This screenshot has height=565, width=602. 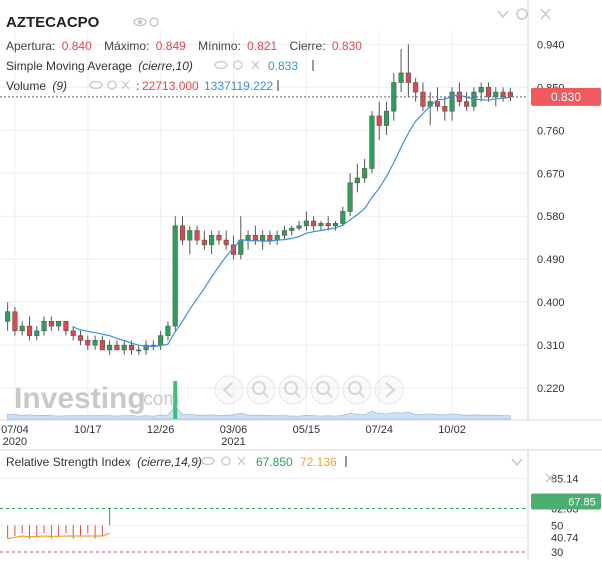 I want to click on volume-area, so click(x=259, y=400).